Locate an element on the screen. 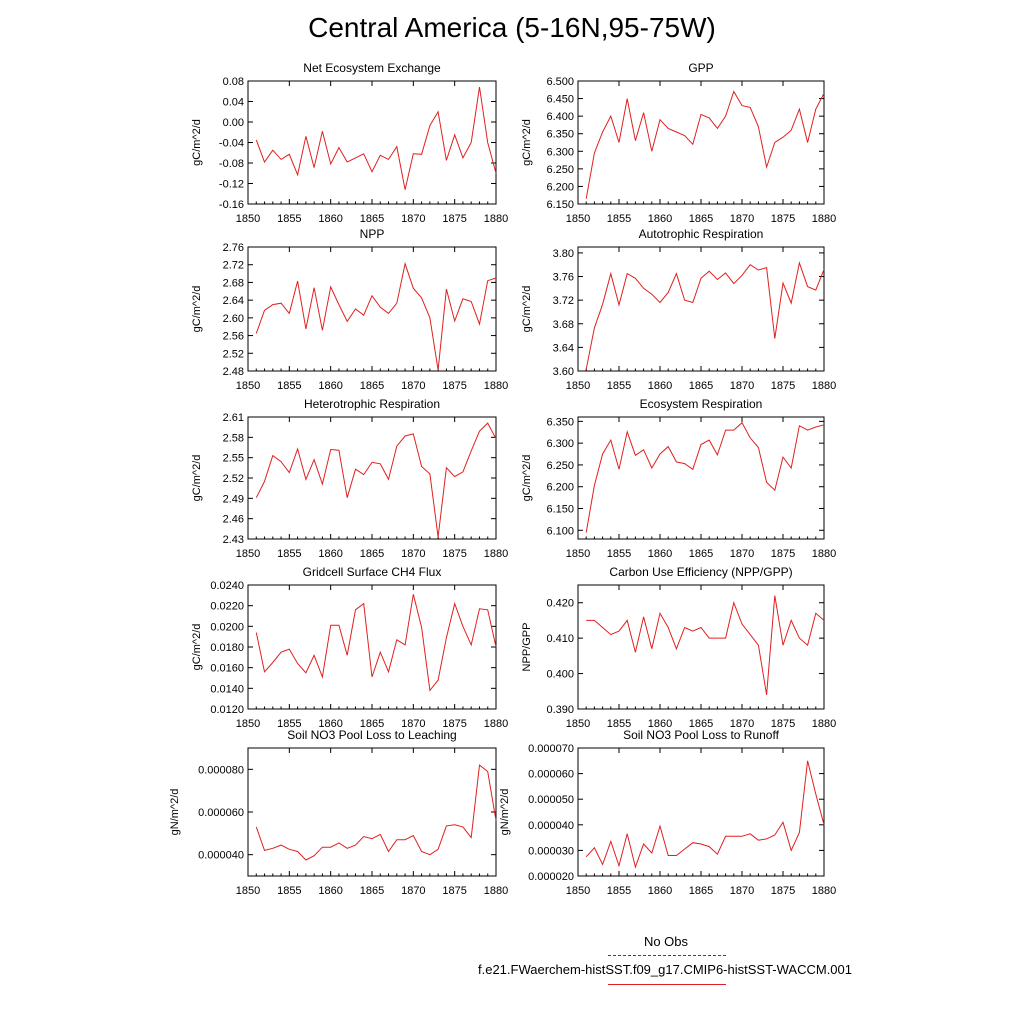 The width and height of the screenshot is (1024, 1024). y-tick-label: 0.000060 is located at coordinates (551, 775).